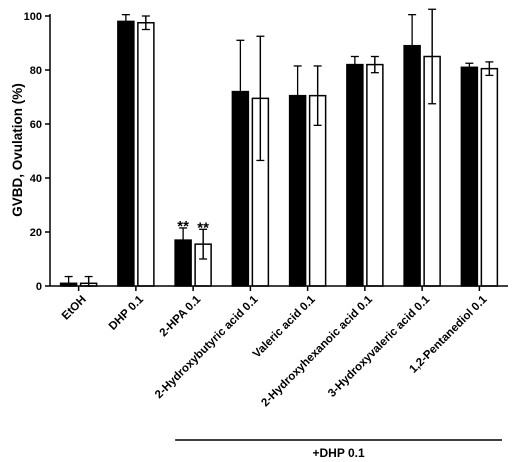 This screenshot has width=526, height=462. I want to click on x-tick-label: 2-HPA 0.1, so click(181, 316).